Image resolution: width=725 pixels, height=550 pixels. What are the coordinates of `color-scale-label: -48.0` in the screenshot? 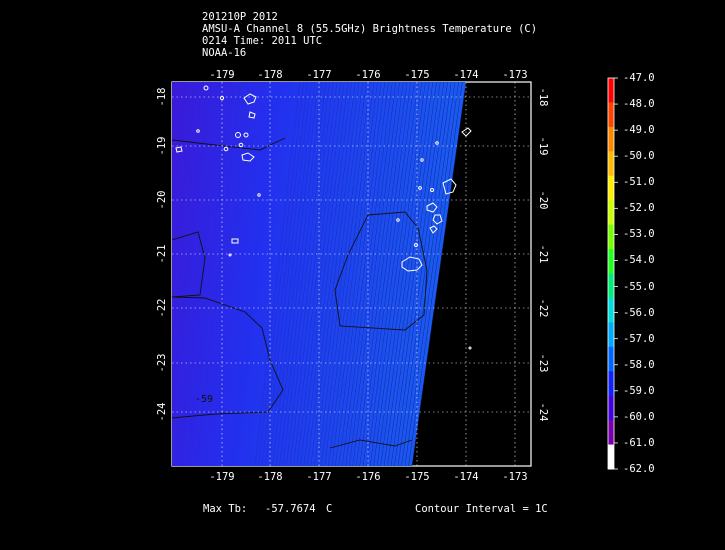 It's located at (639, 104).